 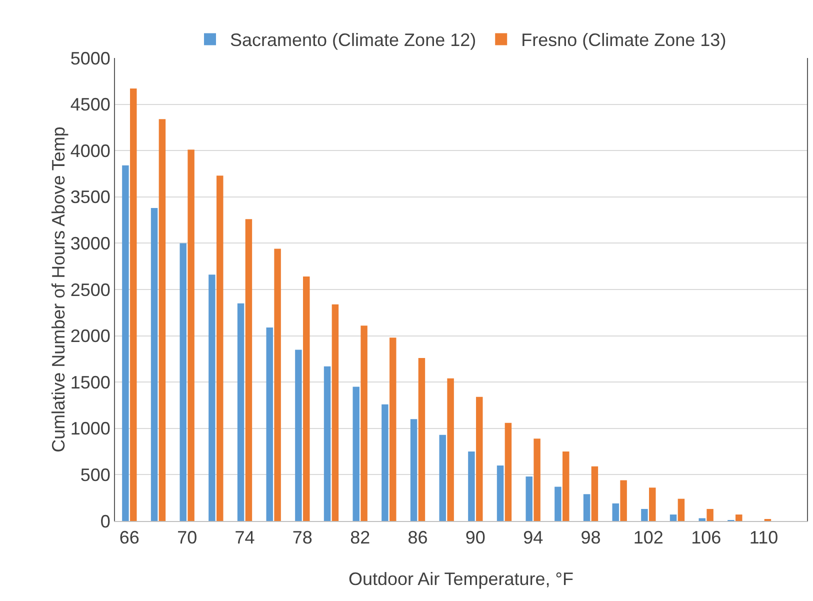 What do you see at coordinates (706, 538) in the screenshot?
I see `x-tick-label: 106` at bounding box center [706, 538].